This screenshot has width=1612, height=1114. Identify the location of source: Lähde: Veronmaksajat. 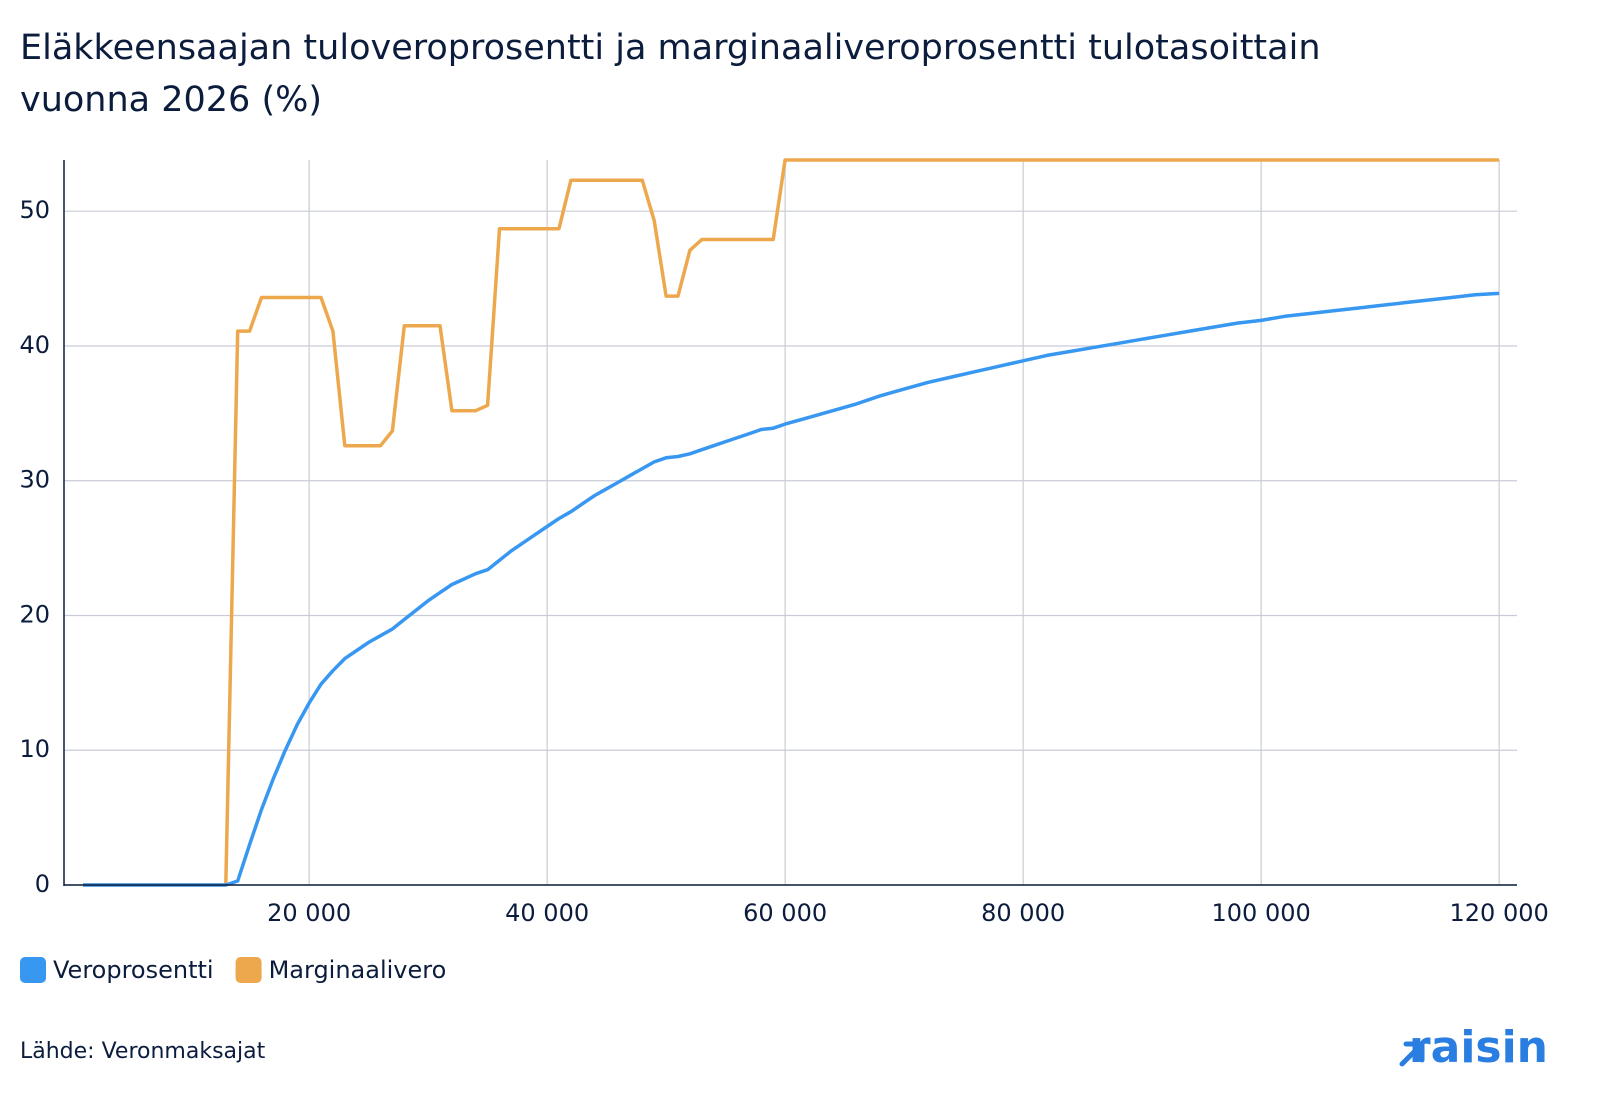
(143, 1051).